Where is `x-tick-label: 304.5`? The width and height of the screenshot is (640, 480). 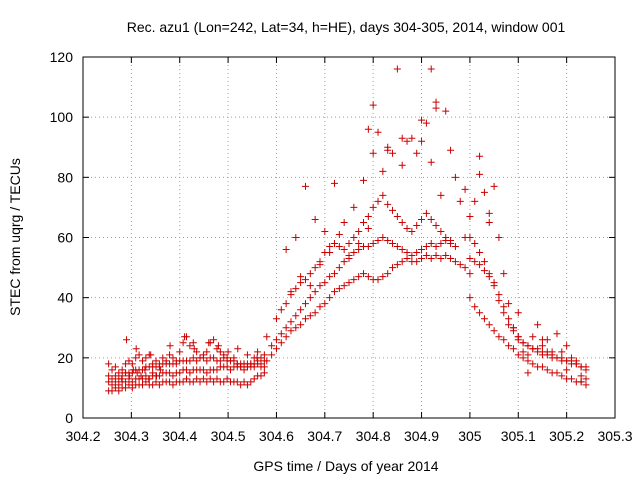
x-tick-label: 304.5 is located at coordinates (228, 436).